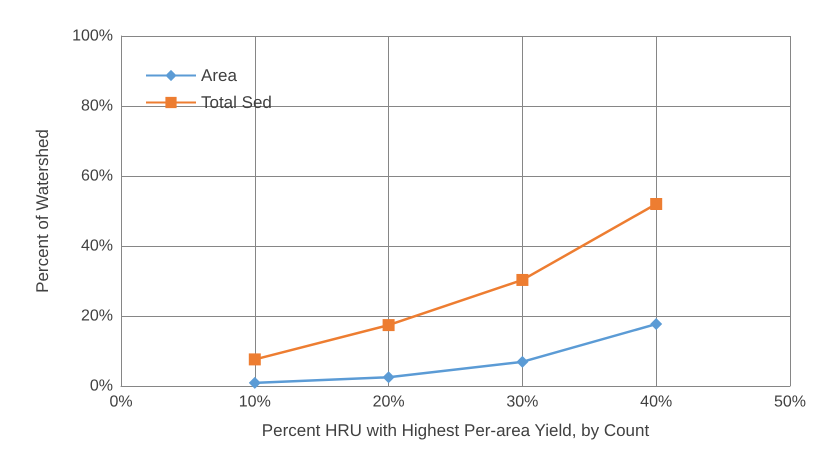 Image resolution: width=830 pixels, height=460 pixels. Describe the element at coordinates (96, 106) in the screenshot. I see `y-tick-label: 80%` at that location.